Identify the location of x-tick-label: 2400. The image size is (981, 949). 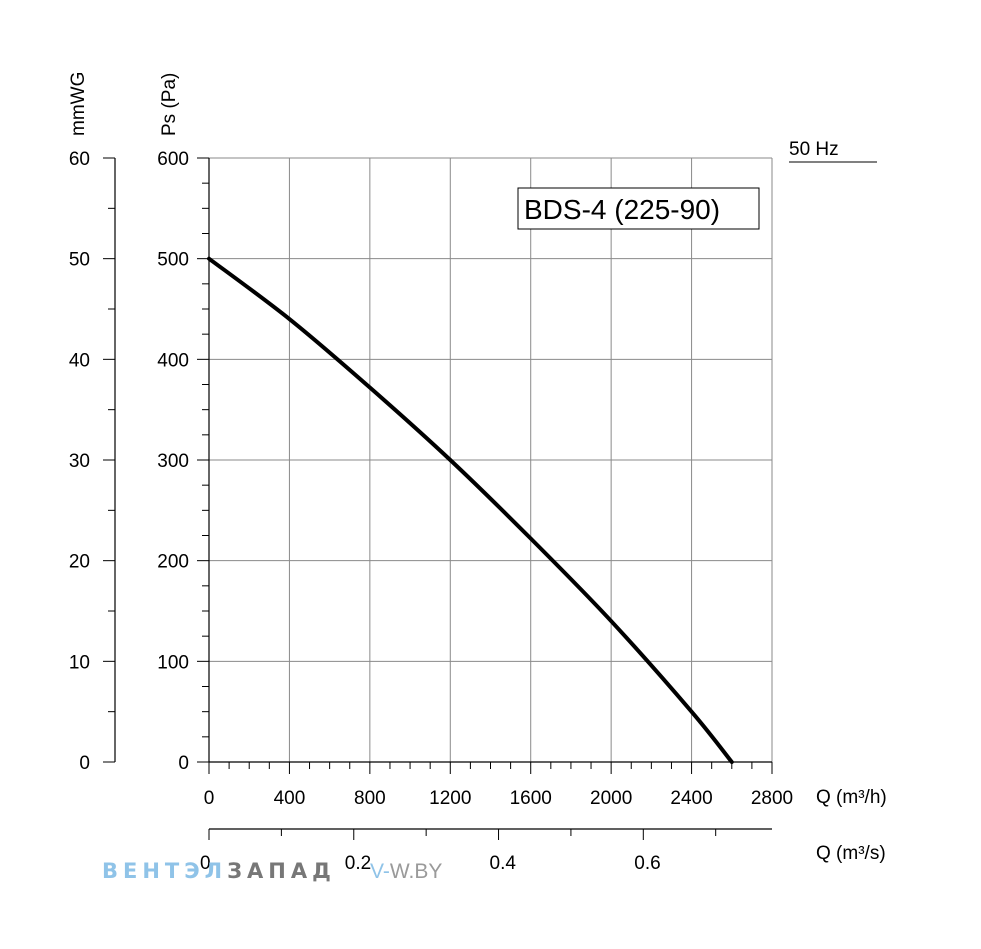
(691, 798).